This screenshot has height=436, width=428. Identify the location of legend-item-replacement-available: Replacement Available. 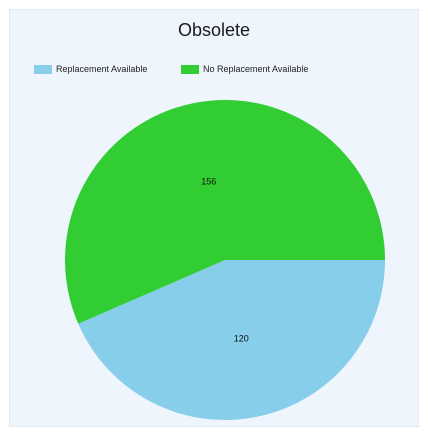
(90, 69).